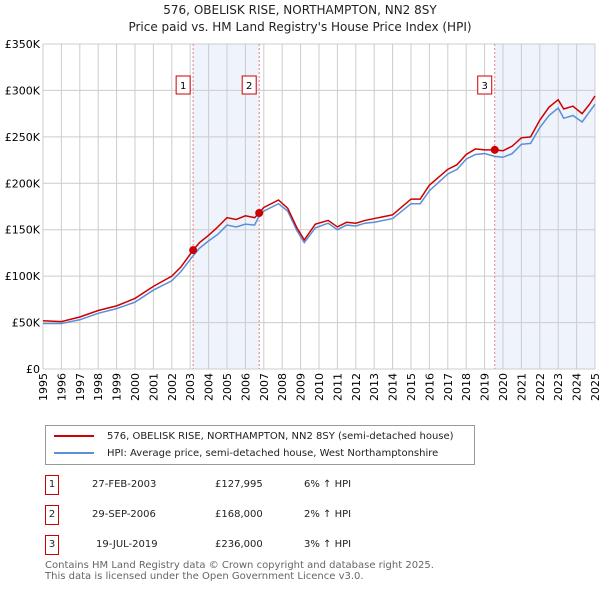  Describe the element at coordinates (124, 484) in the screenshot. I see `sale-date: 27-FEB-2003` at that location.